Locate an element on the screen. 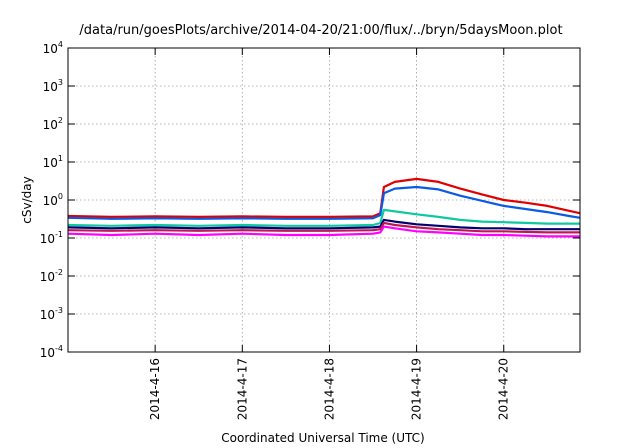 The width and height of the screenshot is (640, 448). x-tick-label: 2014-4-18 is located at coordinates (329, 389).